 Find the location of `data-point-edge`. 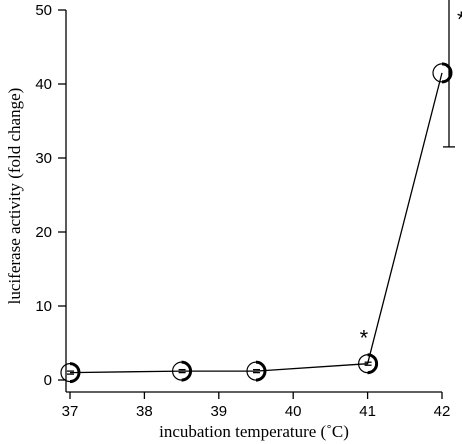

data-point-edge is located at coordinates (447, 73).